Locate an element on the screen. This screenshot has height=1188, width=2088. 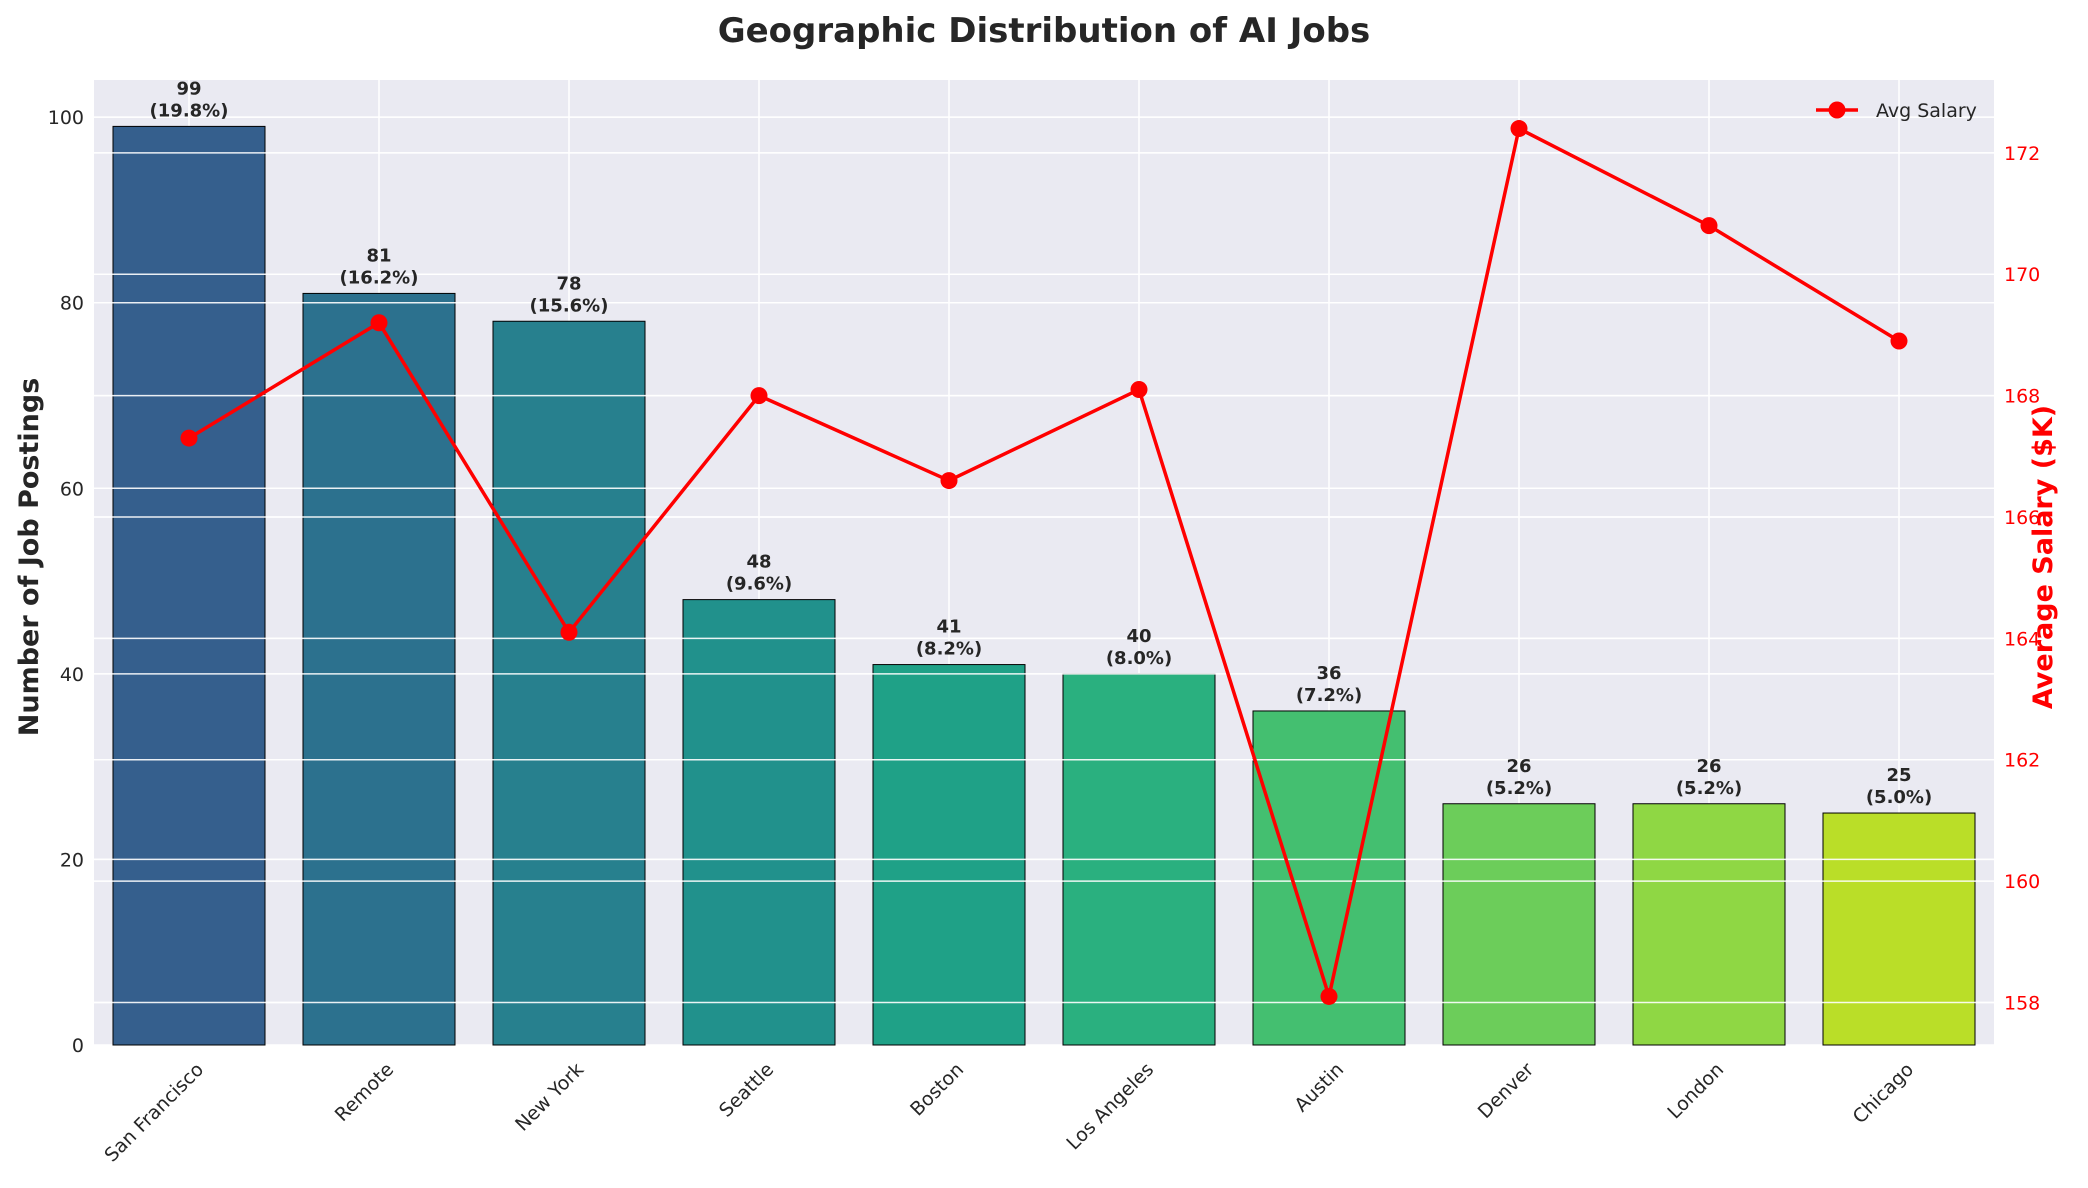
y-axis-label: Number of Job Postings is located at coordinates (29, 557).